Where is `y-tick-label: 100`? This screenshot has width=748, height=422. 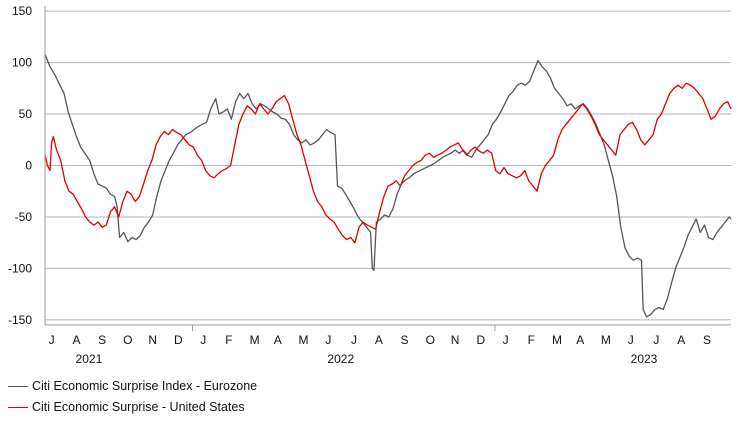 y-tick-label: 100 is located at coordinates (22, 63).